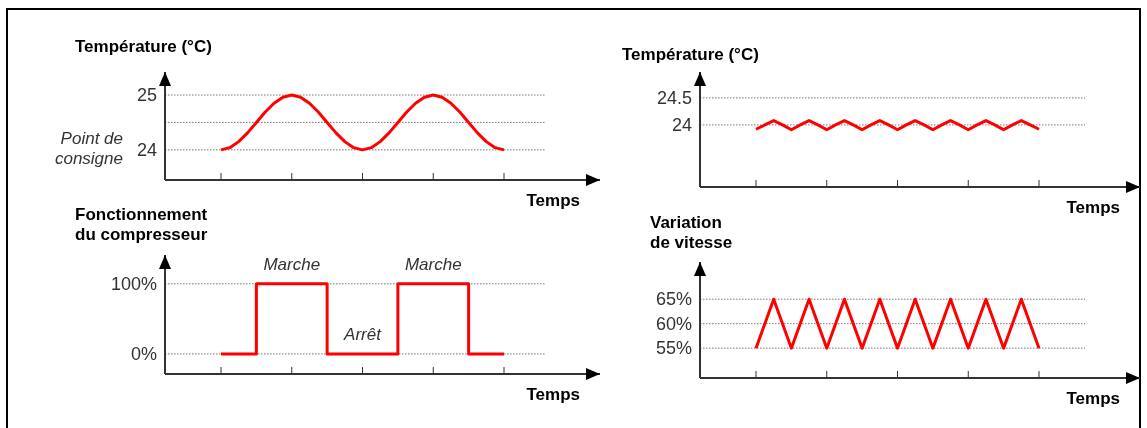 Image resolution: width=1147 pixels, height=428 pixels. What do you see at coordinates (673, 348) in the screenshot?
I see `y-tick-label: 55%` at bounding box center [673, 348].